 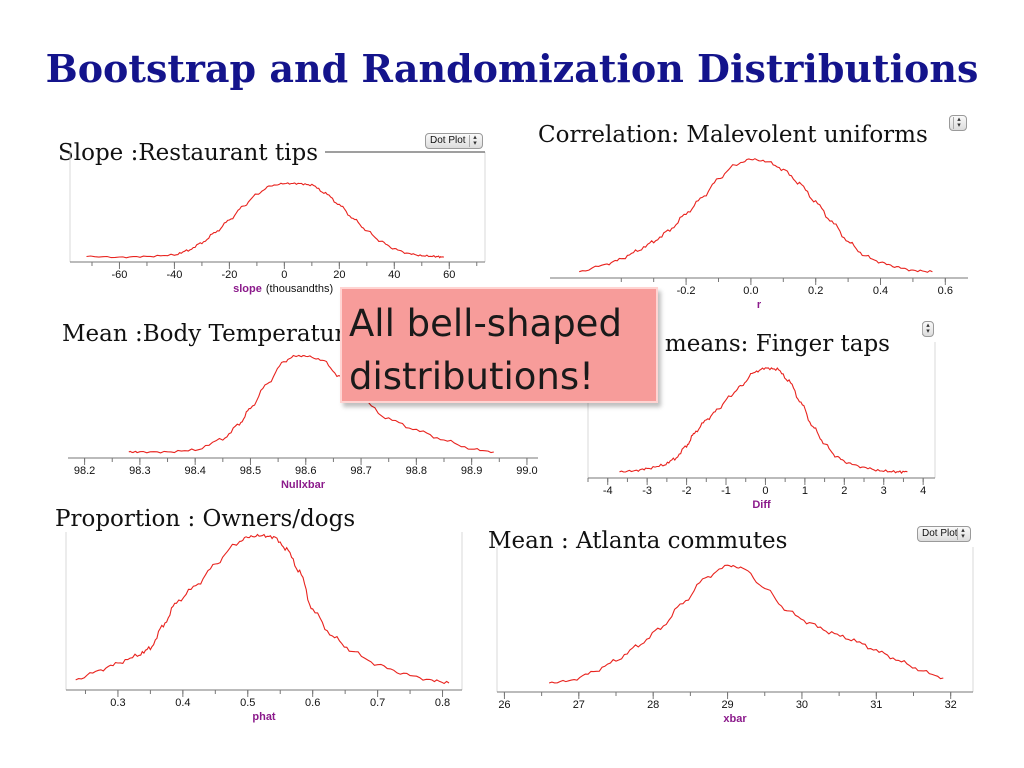 What do you see at coordinates (205, 519) in the screenshot?
I see `chart-title-proportion: Proportion : Owners/dogs` at bounding box center [205, 519].